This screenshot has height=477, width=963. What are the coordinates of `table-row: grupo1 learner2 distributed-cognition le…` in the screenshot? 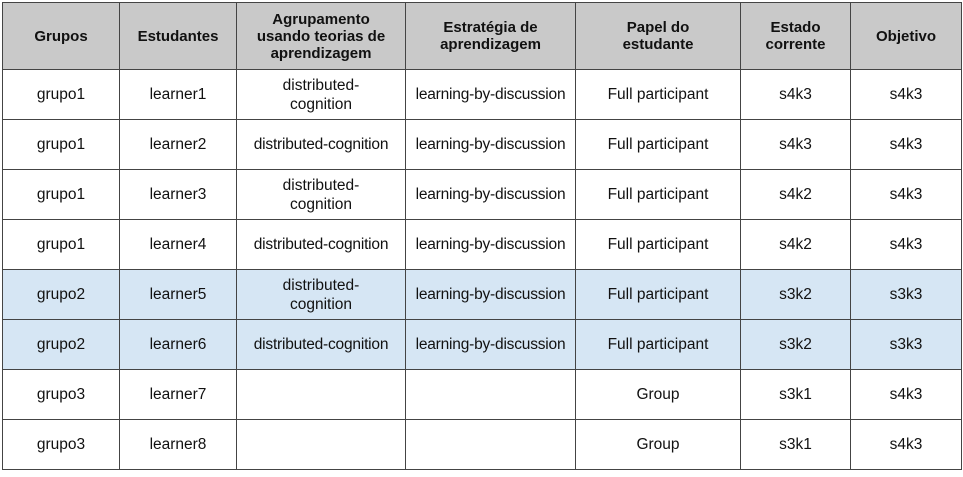 It's located at (482, 144).